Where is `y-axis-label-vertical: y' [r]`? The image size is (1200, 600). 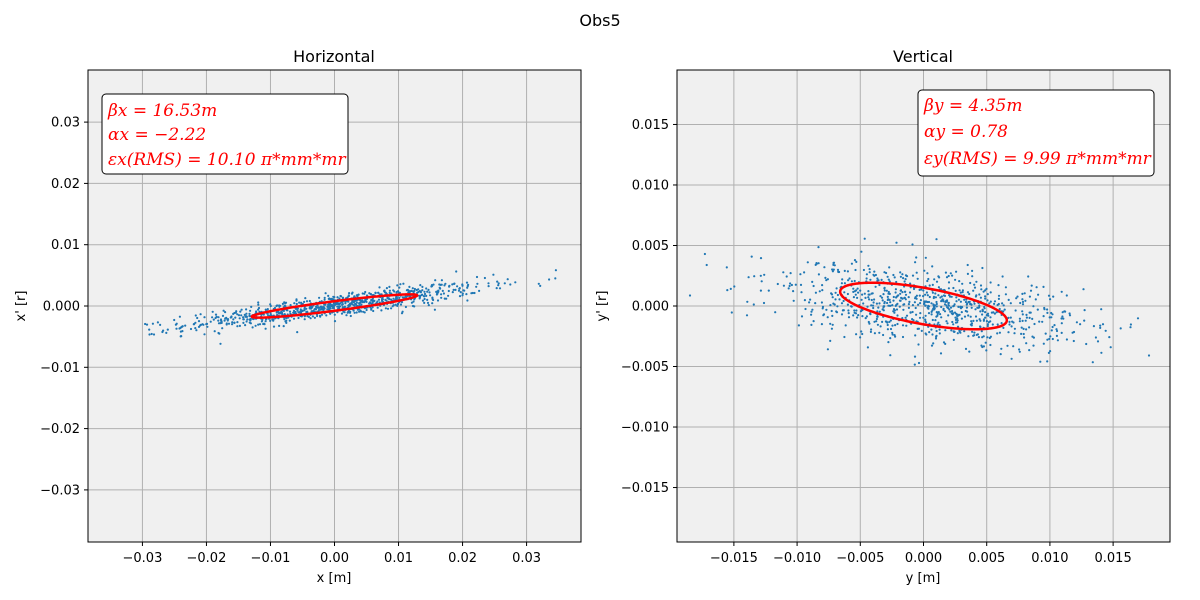
y-axis-label-vertical: y' [r] is located at coordinates (602, 306).